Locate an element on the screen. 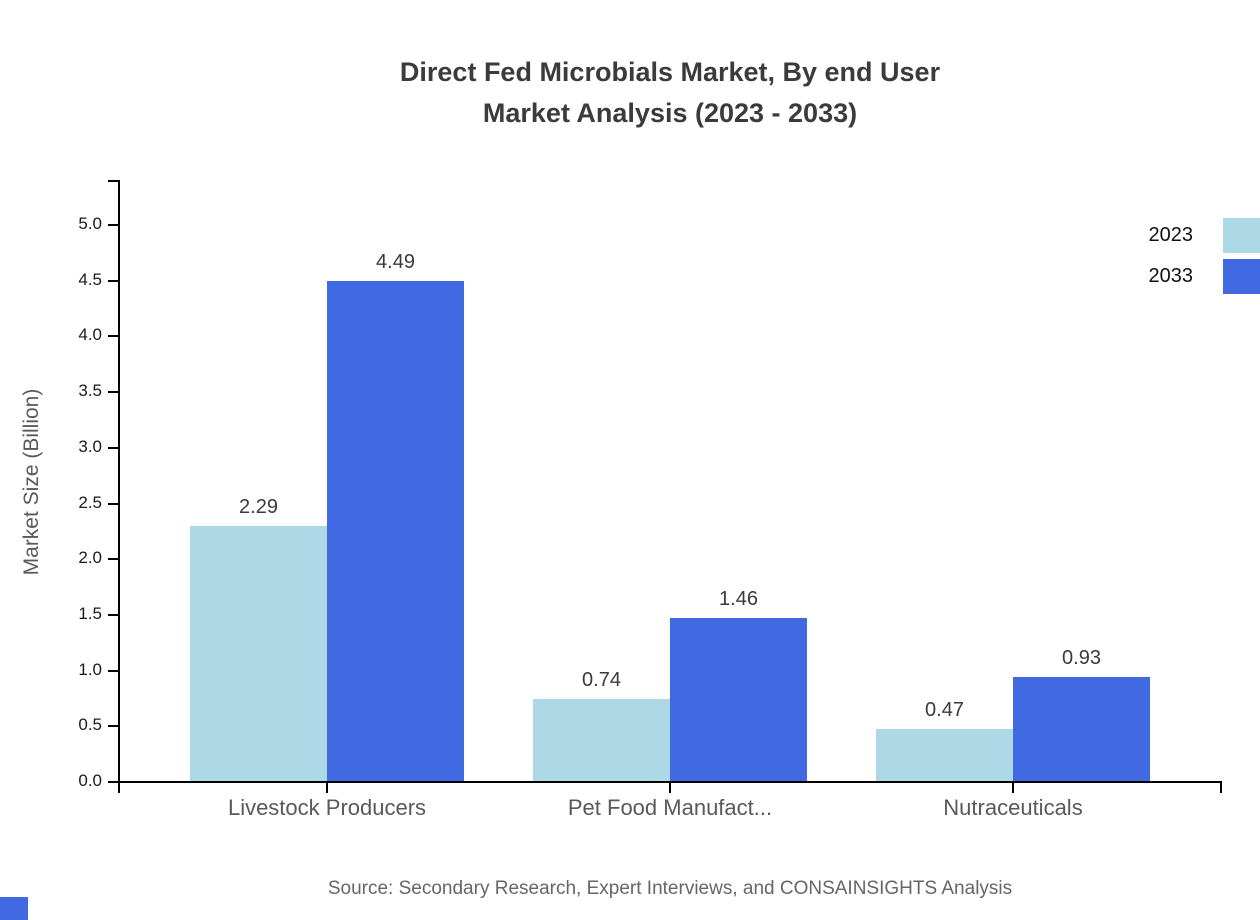  x-category-label: Livestock Producers is located at coordinates (327, 807).